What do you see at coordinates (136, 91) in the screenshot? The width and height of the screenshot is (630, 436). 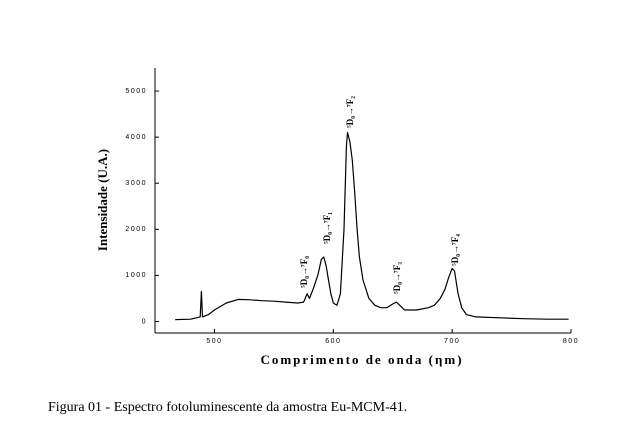 I see `y-tick-label: 5000` at bounding box center [136, 91].